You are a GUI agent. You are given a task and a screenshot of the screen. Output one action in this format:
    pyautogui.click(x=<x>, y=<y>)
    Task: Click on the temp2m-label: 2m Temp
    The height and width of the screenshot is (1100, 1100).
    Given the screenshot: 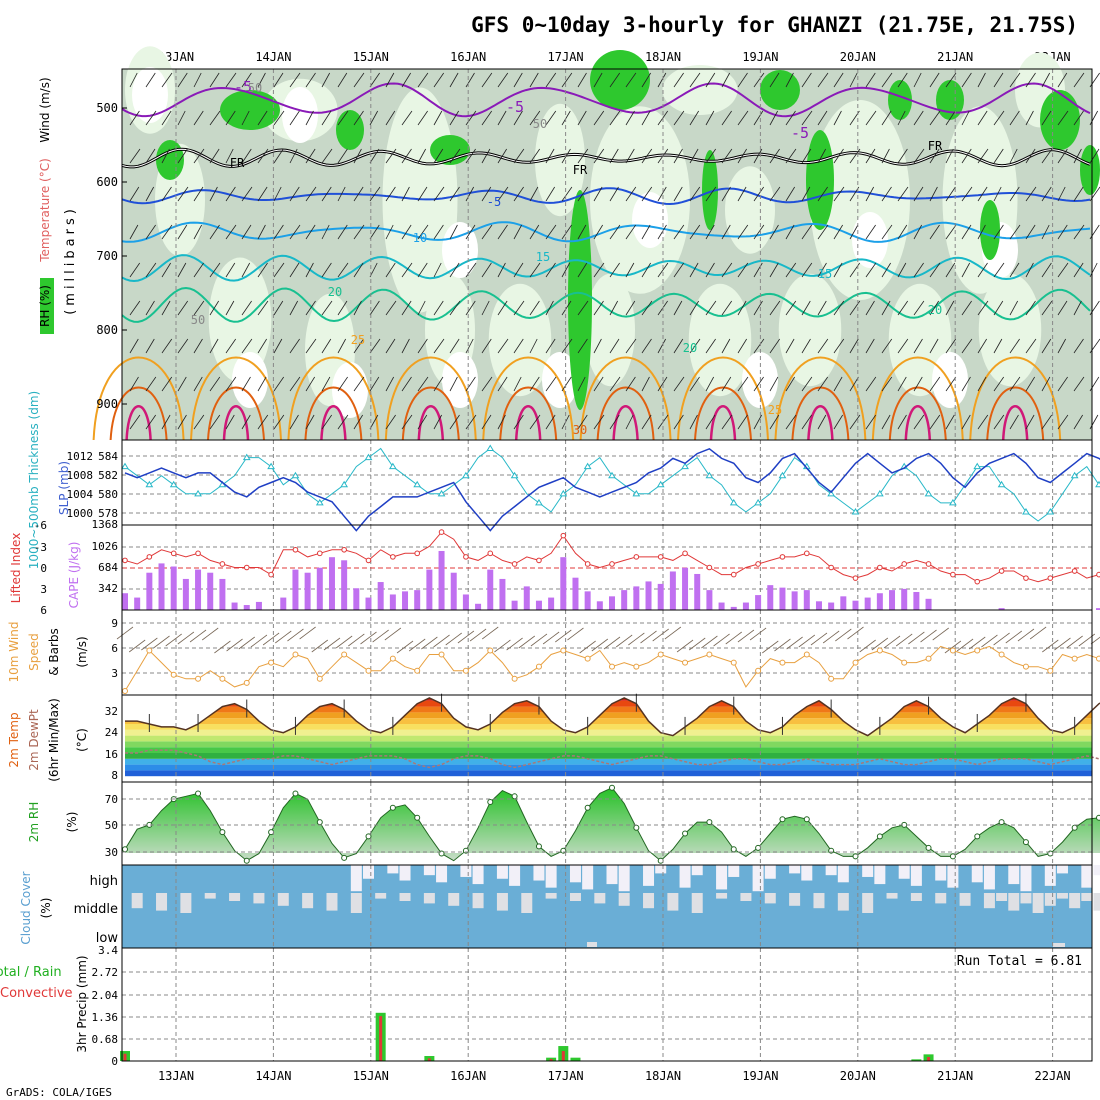 What is the action you would take?
    pyautogui.click(x=14, y=739)
    